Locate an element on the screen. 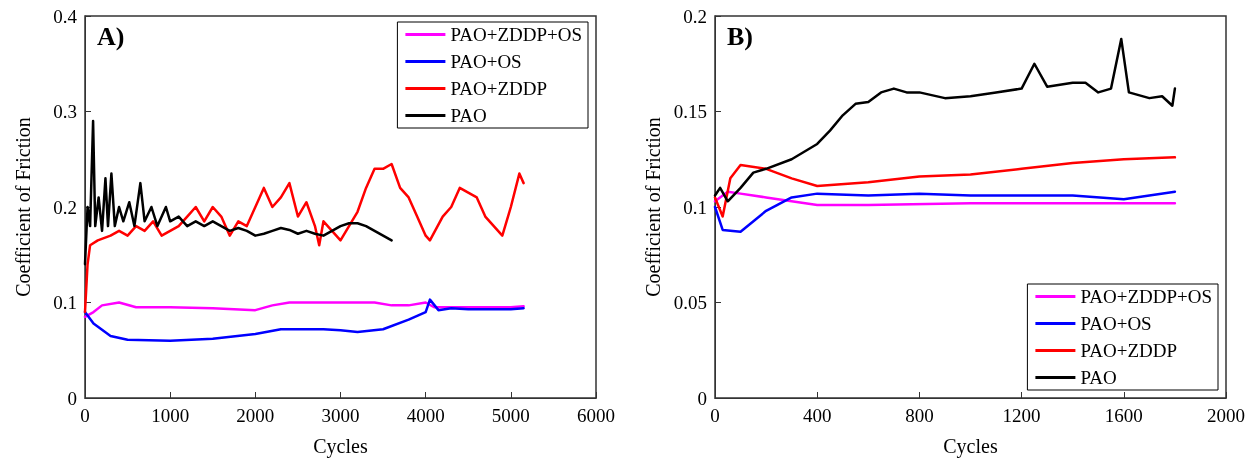 The height and width of the screenshot is (464, 1260). x-tick-label: 6000 is located at coordinates (596, 415).